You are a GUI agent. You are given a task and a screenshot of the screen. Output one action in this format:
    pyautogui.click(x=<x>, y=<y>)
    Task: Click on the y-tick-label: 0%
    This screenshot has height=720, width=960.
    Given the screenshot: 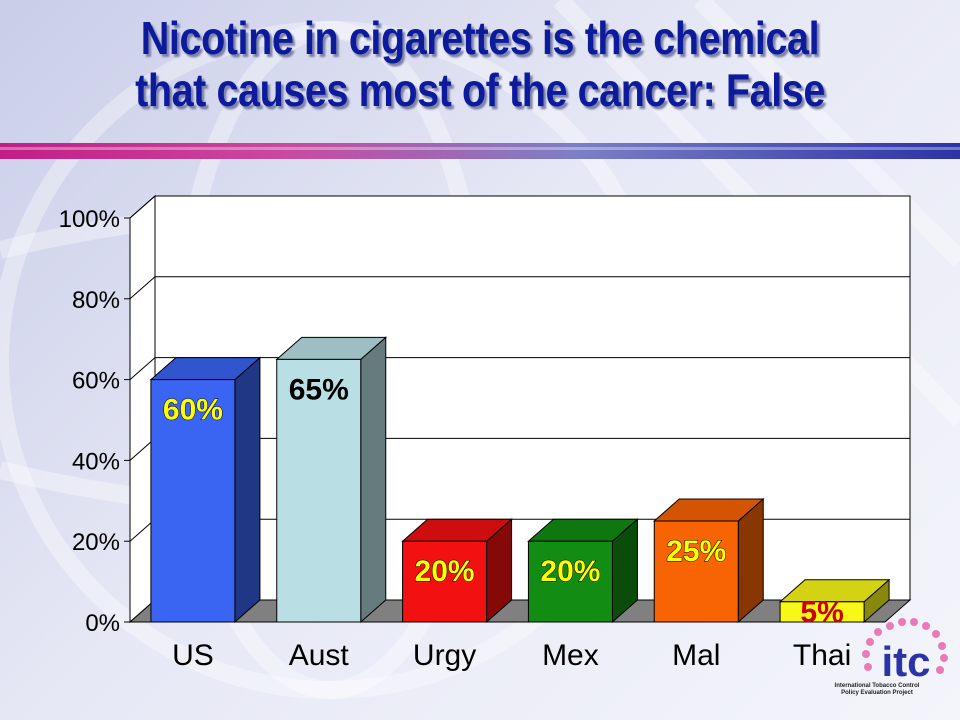 What is the action you would take?
    pyautogui.click(x=102, y=623)
    